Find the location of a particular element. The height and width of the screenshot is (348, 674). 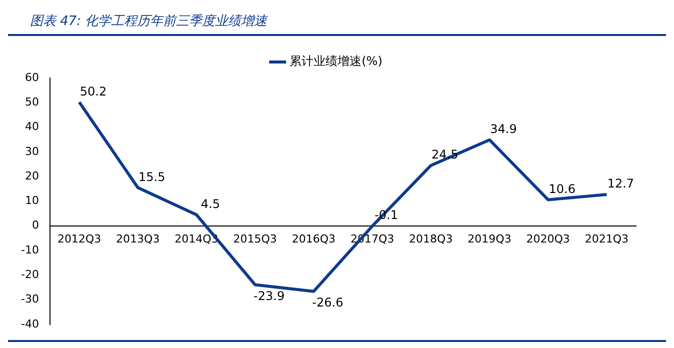

data-label: 34.9 is located at coordinates (503, 129).